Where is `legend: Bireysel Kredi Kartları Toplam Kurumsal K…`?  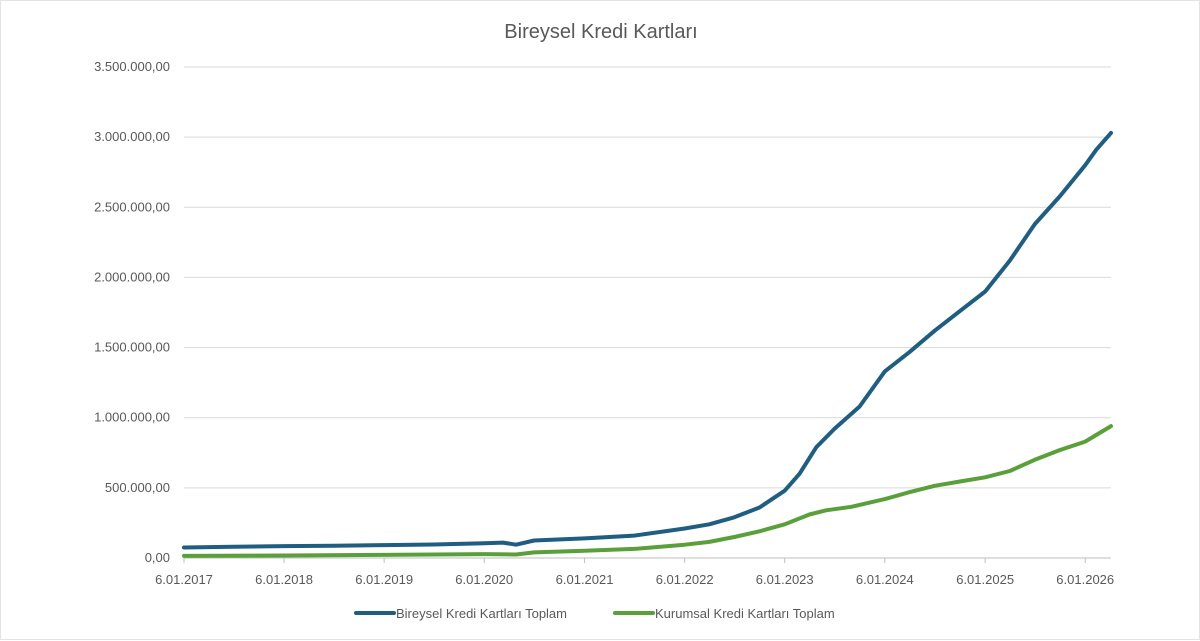 legend: Bireysel Kredi Kartları Toplam Kurumsal K… is located at coordinates (594, 613).